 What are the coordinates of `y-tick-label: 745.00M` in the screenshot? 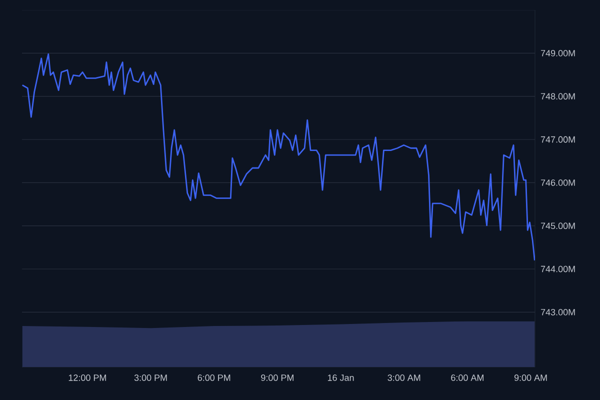 It's located at (557, 226).